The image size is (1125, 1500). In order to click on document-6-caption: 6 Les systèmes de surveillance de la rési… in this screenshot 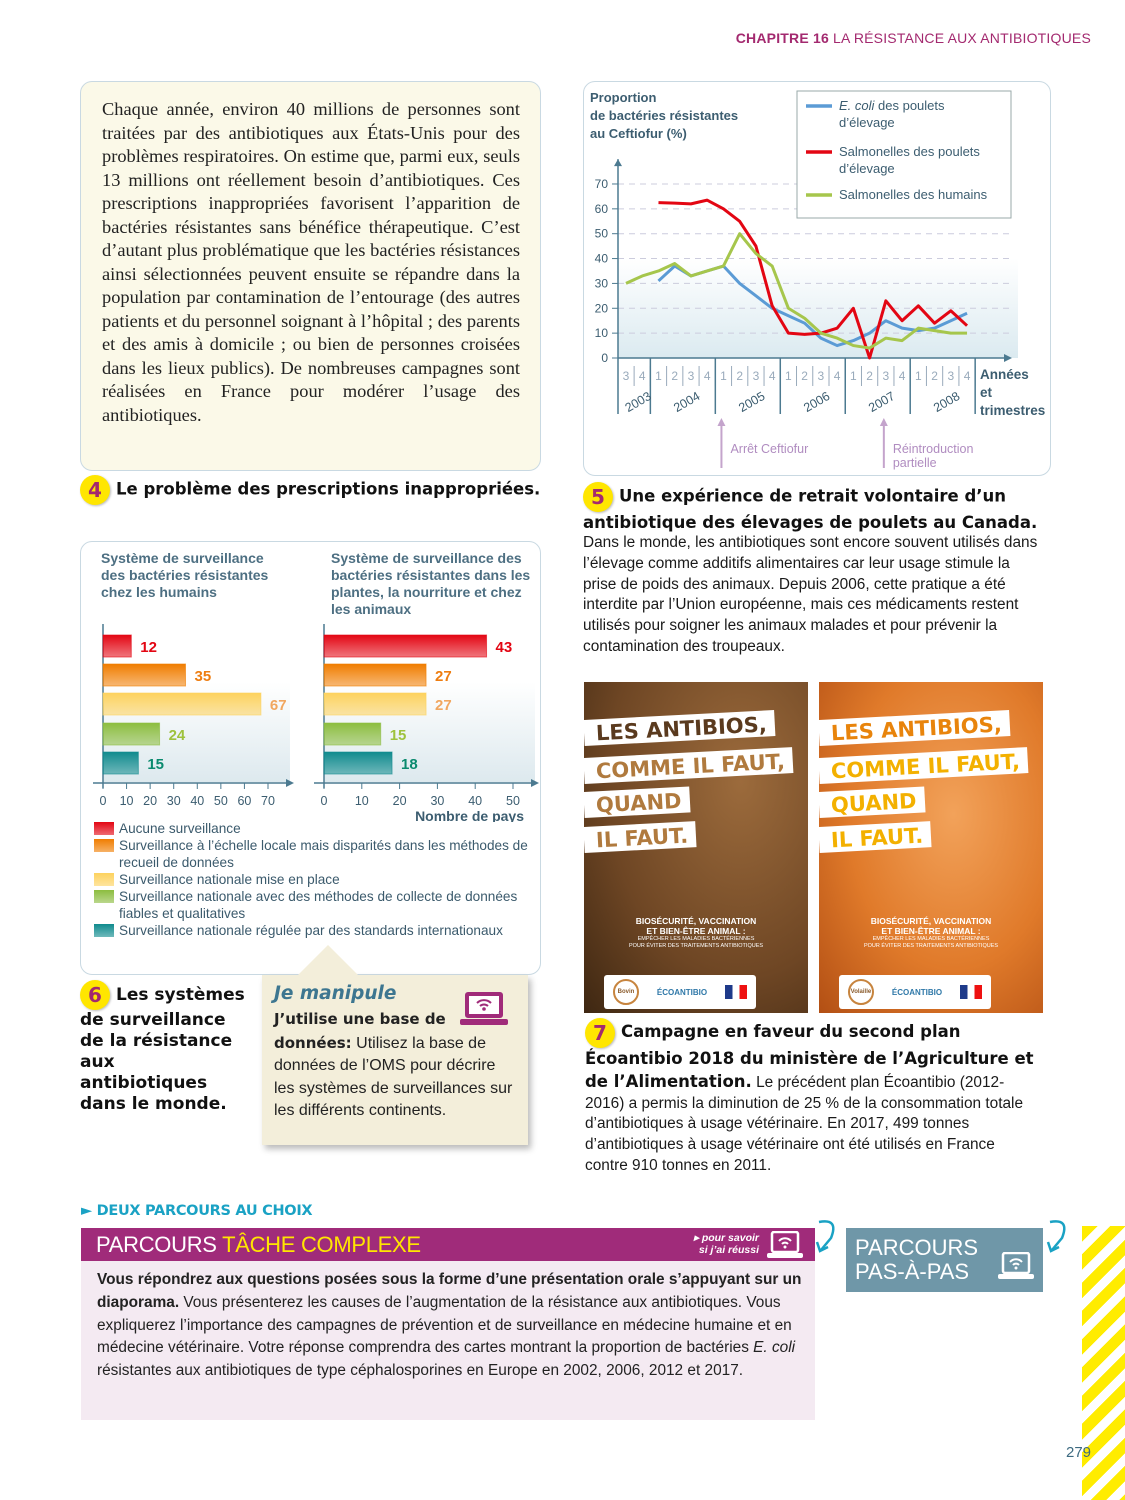, I will do `click(162, 1047)`.